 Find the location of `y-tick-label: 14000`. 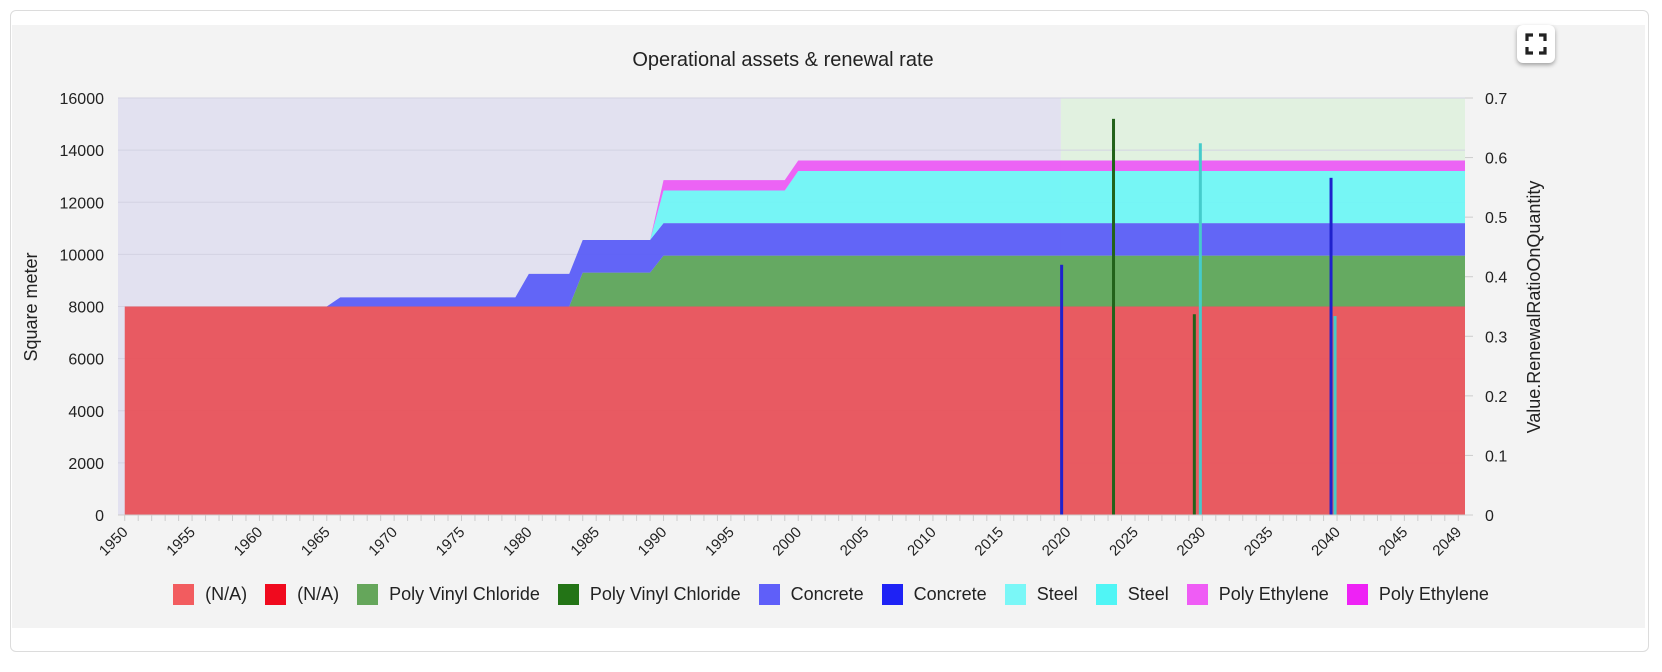

y-tick-label: 14000 is located at coordinates (82, 151).